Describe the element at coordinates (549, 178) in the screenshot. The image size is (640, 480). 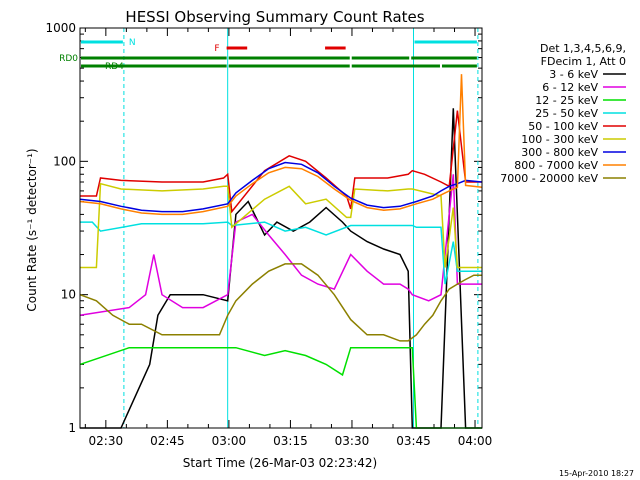
I see `legend-label: 7000 - 20000 keV` at that location.